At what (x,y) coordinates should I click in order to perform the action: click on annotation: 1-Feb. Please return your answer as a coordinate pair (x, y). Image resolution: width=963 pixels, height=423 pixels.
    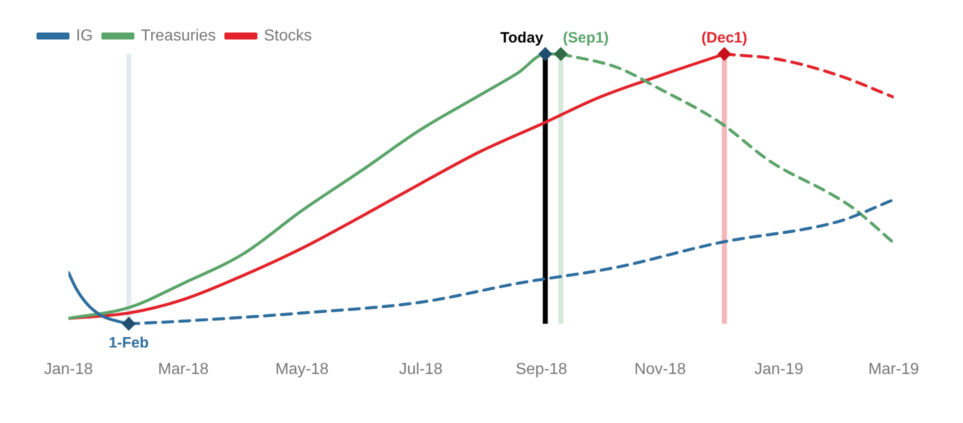
    Looking at the image, I should click on (128, 343).